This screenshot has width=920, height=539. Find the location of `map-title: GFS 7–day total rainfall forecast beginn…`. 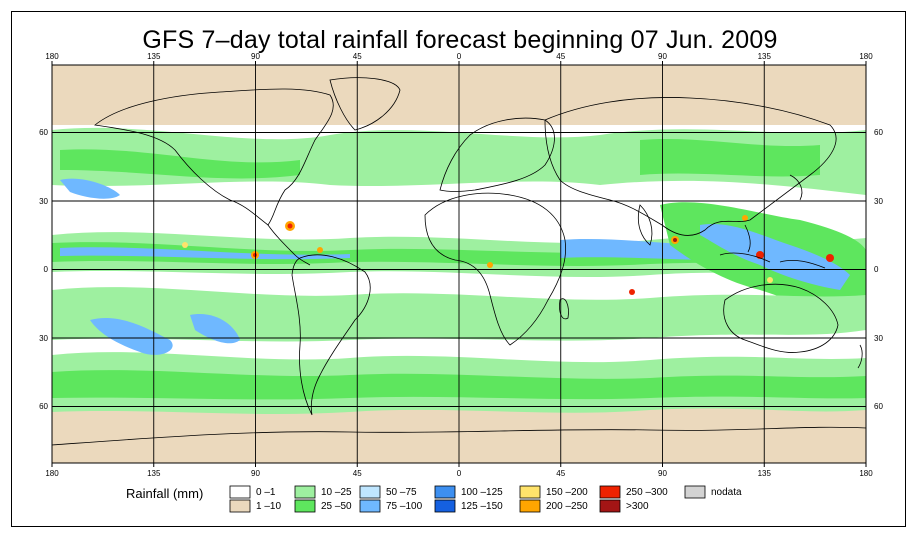

map-title: GFS 7–day total rainfall forecast beginn… is located at coordinates (460, 40).